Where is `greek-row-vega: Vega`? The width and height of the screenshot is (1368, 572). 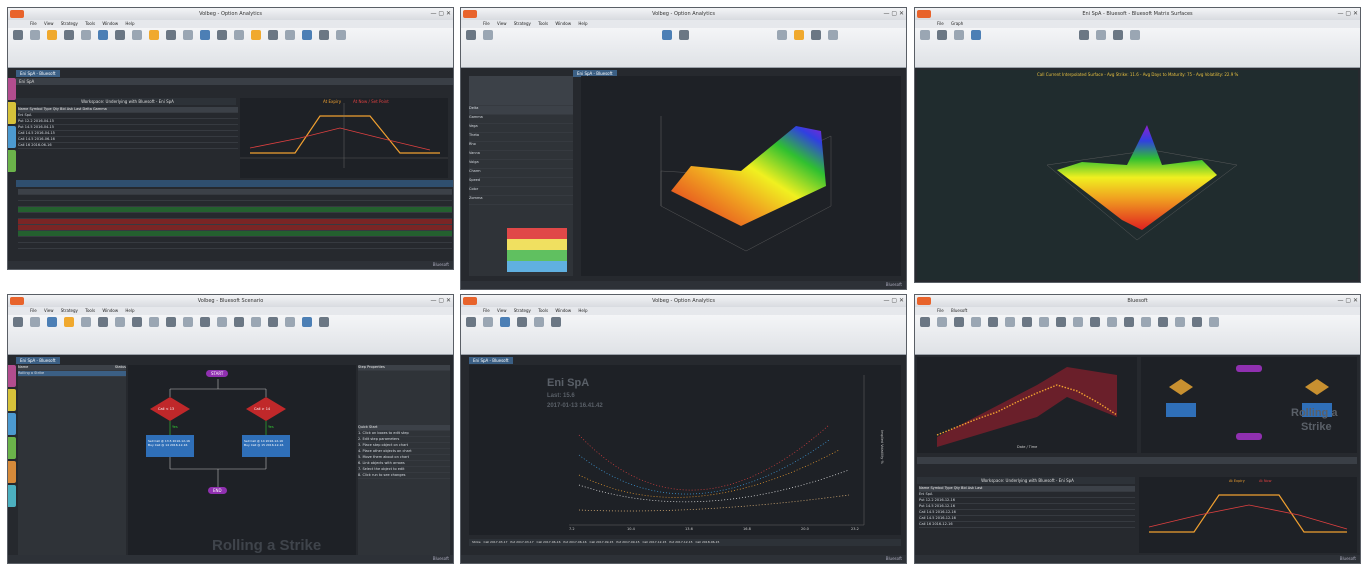 greek-row-vega: Vega is located at coordinates (521, 128).